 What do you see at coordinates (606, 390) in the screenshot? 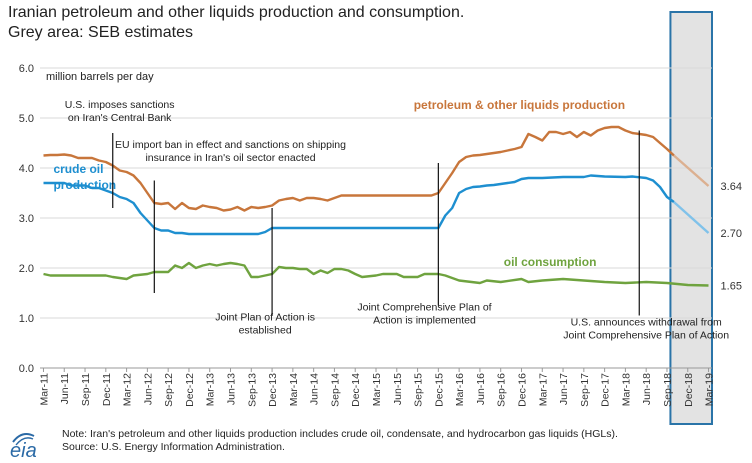
I see `x-tick-label: Dec-17` at bounding box center [606, 390].